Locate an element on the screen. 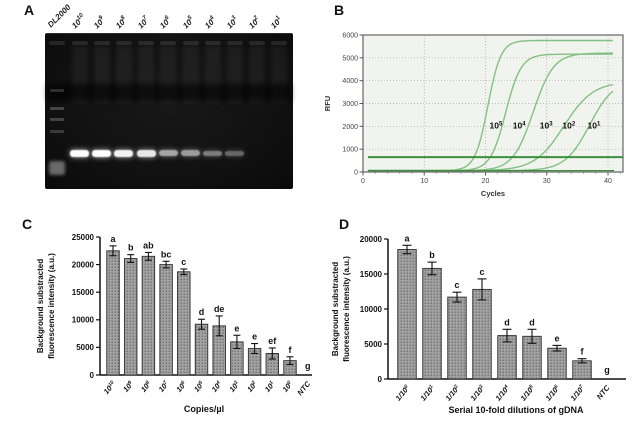  y-tick-label: 10000 is located at coordinates (83, 320).